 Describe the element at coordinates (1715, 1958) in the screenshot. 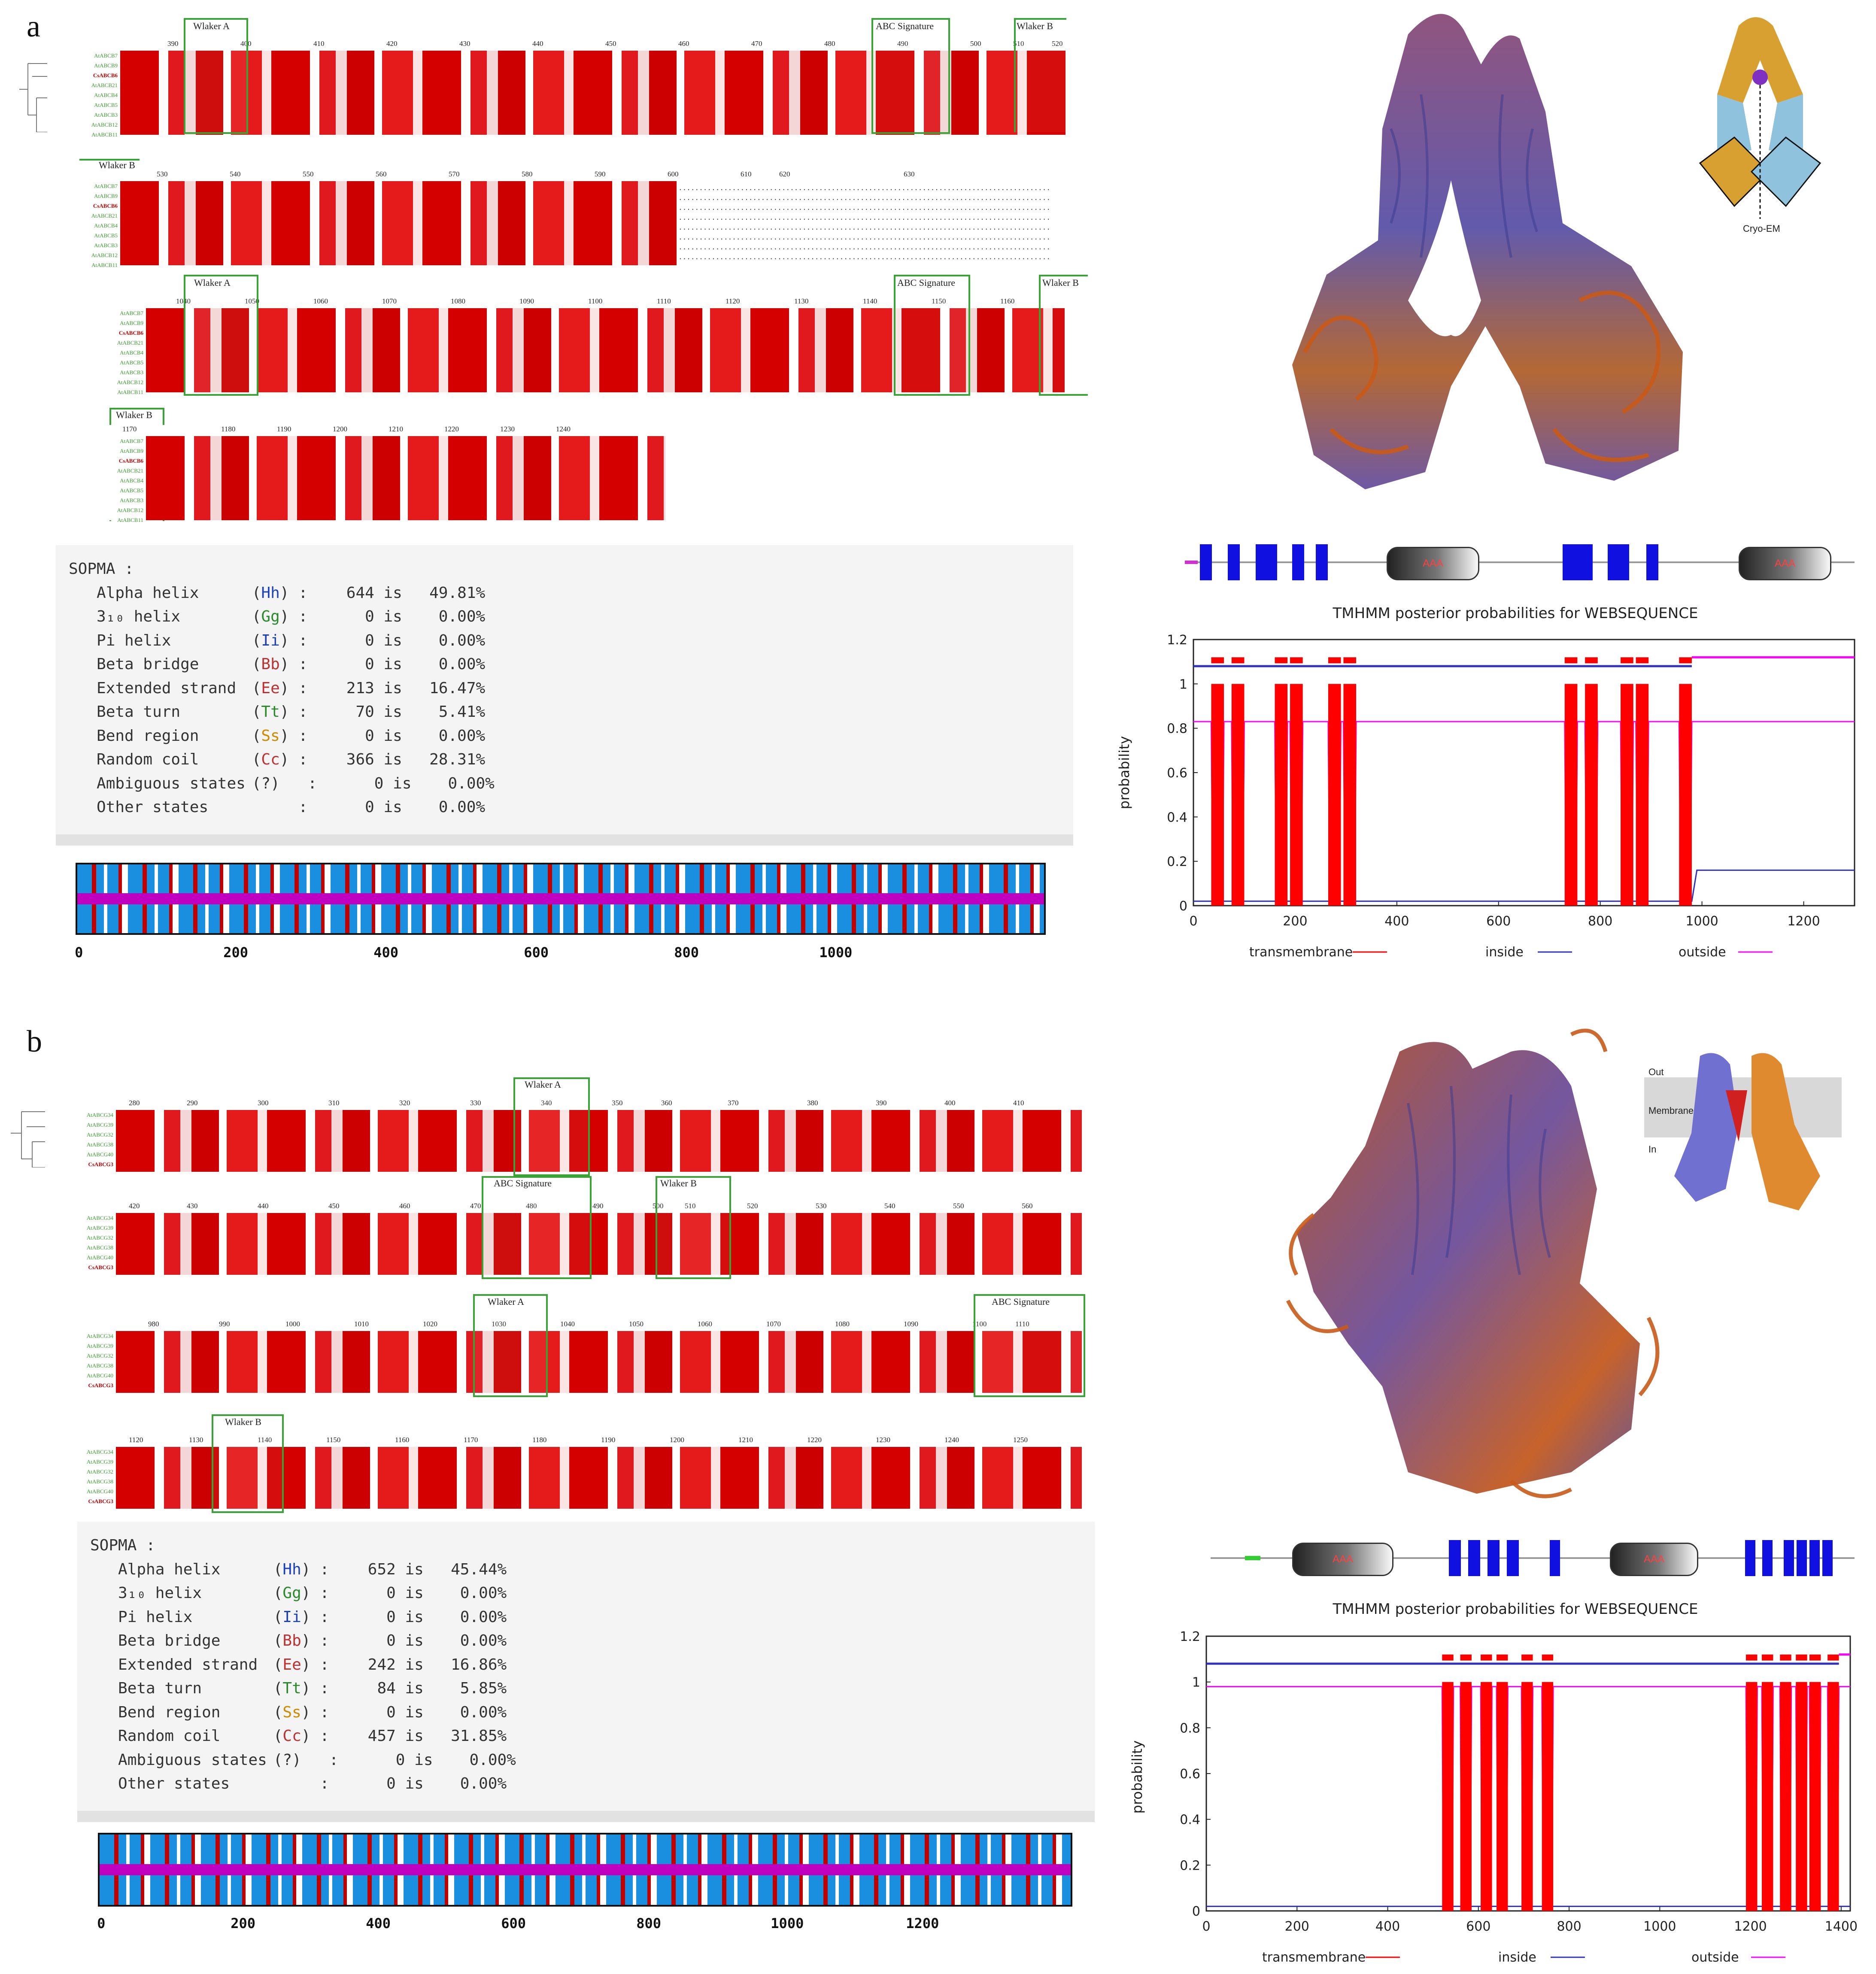

I see `legend-label: outside` at that location.